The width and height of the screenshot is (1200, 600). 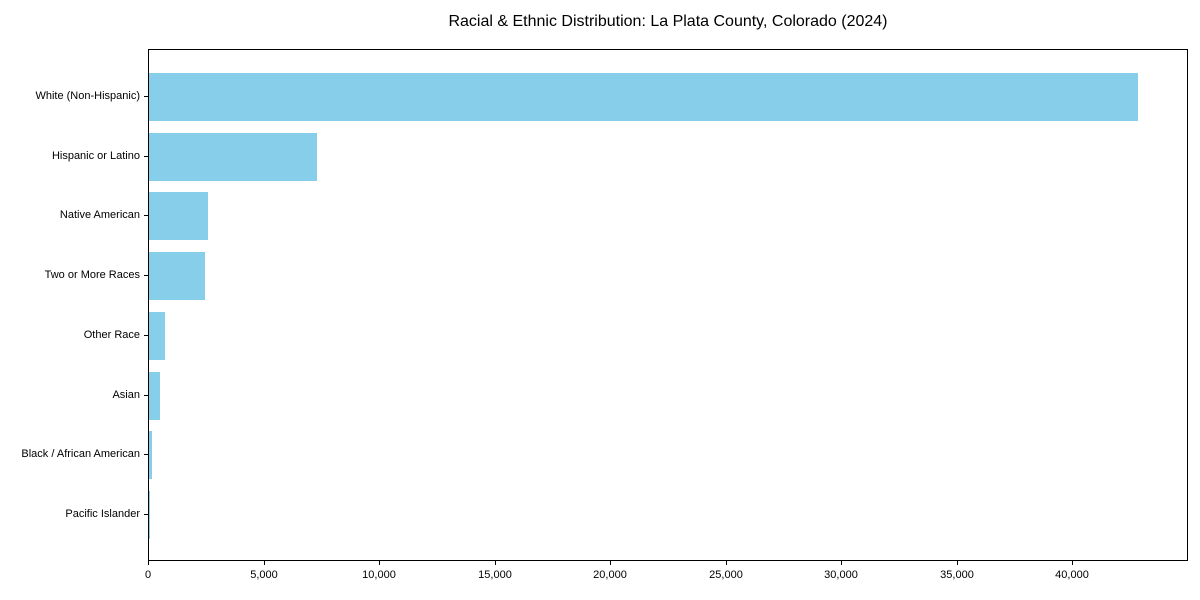 I want to click on bar-other-race, so click(x=157, y=336).